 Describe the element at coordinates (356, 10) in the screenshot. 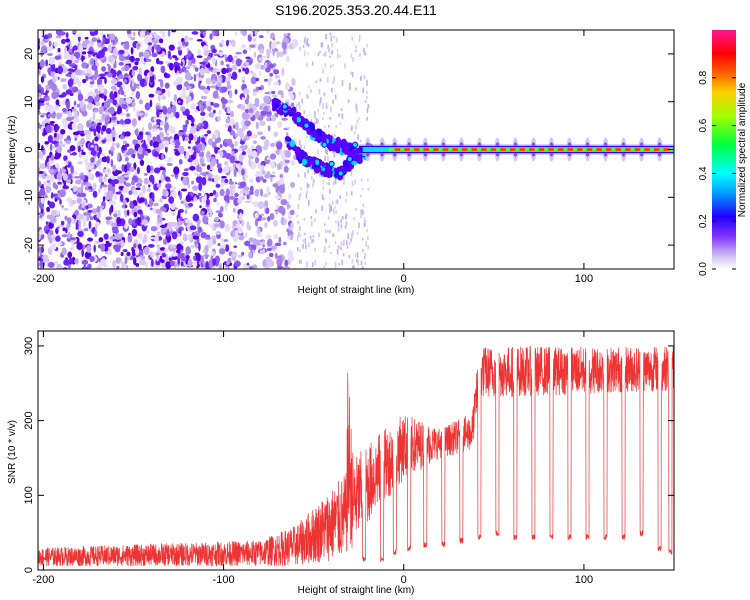

I see `figure-title: S196.2025.353.20.44.E11` at that location.